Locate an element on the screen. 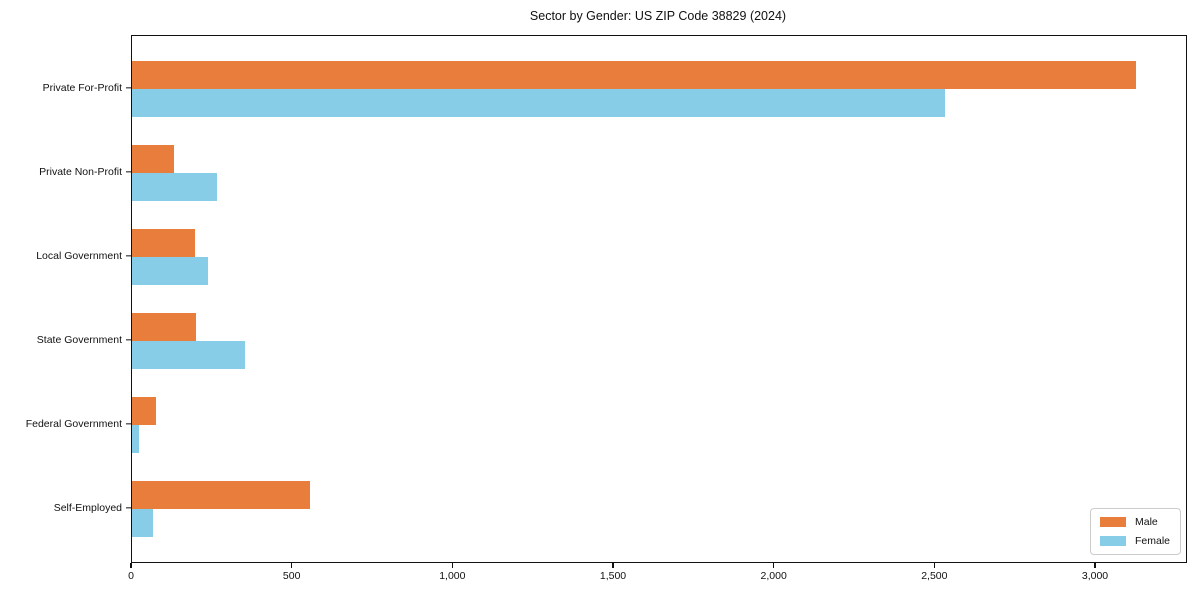 The width and height of the screenshot is (1200, 600). y-tick-label: Self-Employed is located at coordinates (87, 507).